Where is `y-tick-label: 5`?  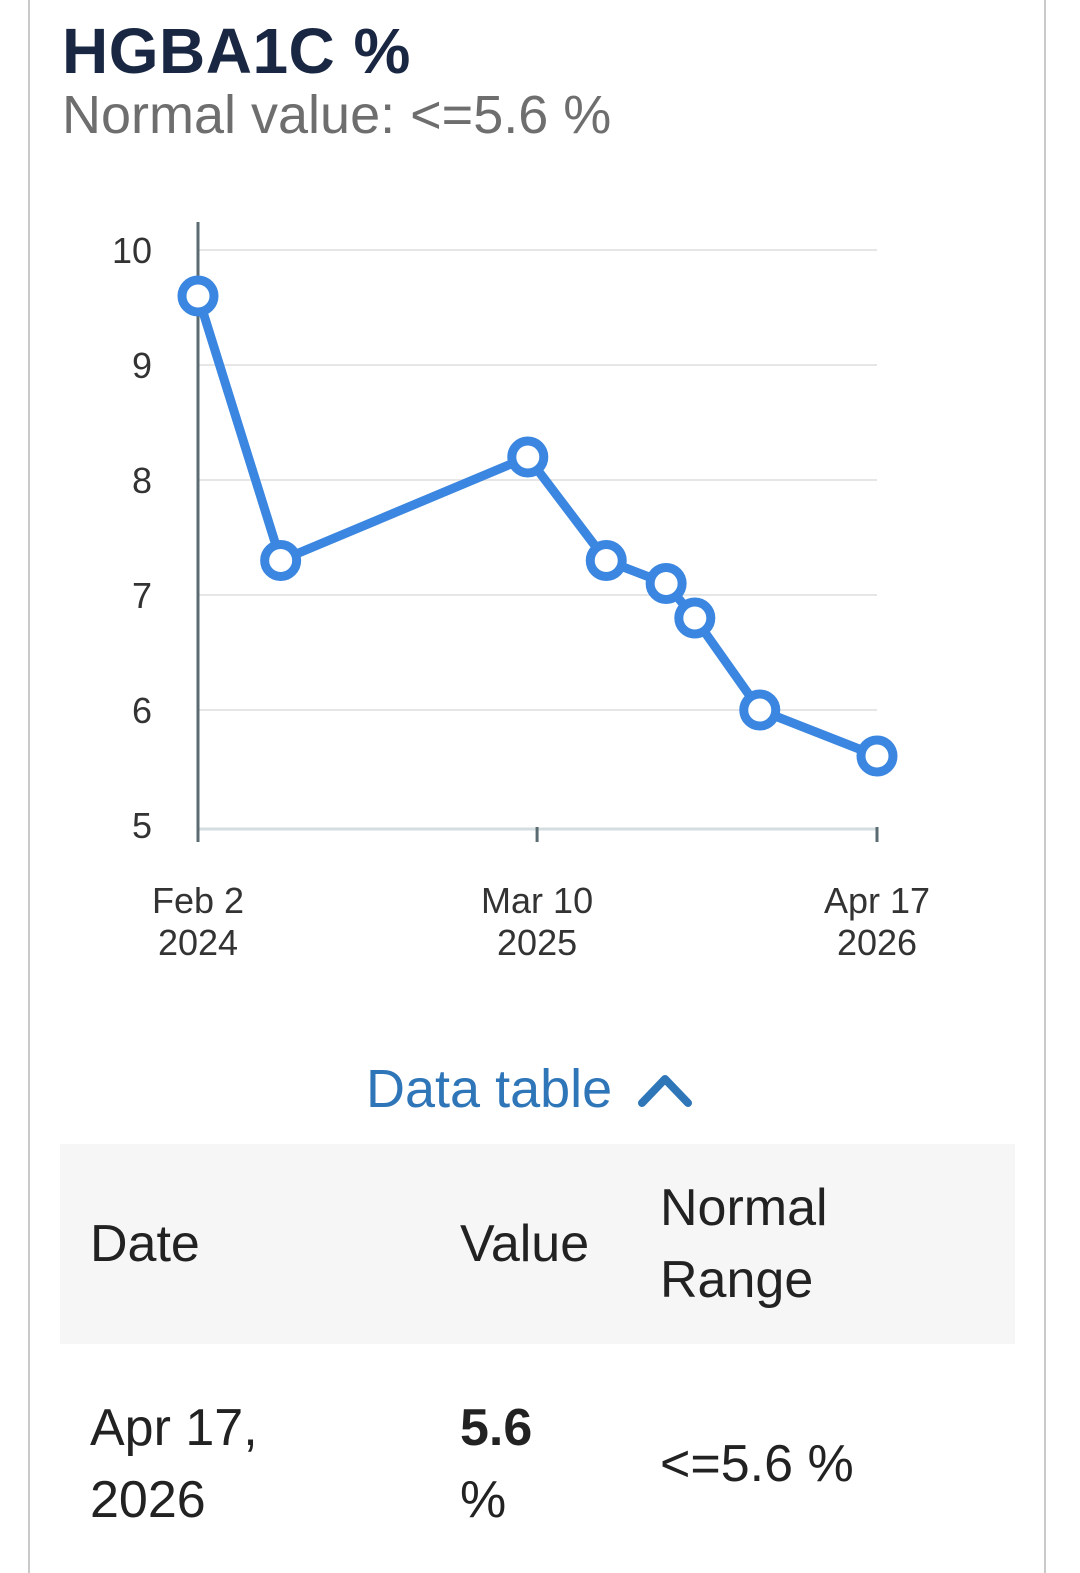 y-tick-label: 5 is located at coordinates (142, 825).